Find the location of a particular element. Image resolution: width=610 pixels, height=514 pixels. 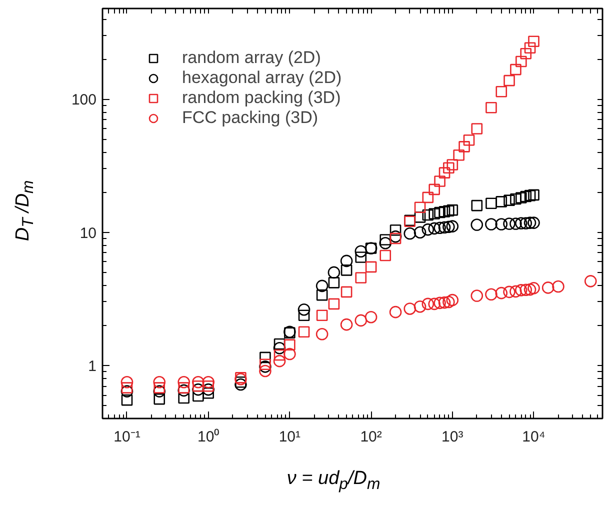

y-tick-label: 1 is located at coordinates (92, 367).